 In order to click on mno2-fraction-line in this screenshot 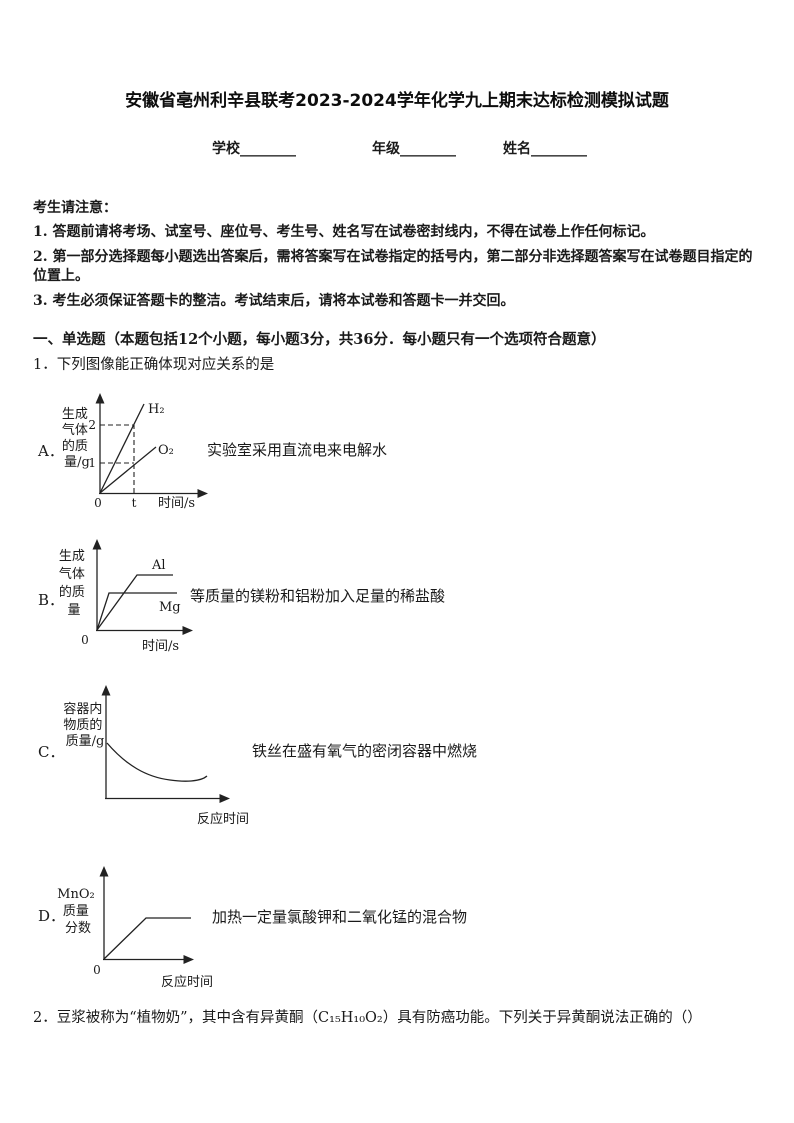, I will do `click(147, 938)`.